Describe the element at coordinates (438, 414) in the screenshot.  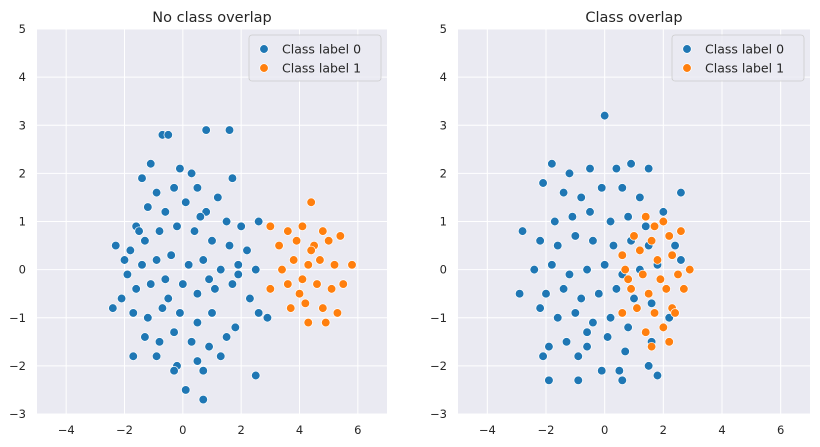
I see `y-tick-label: −3` at that location.